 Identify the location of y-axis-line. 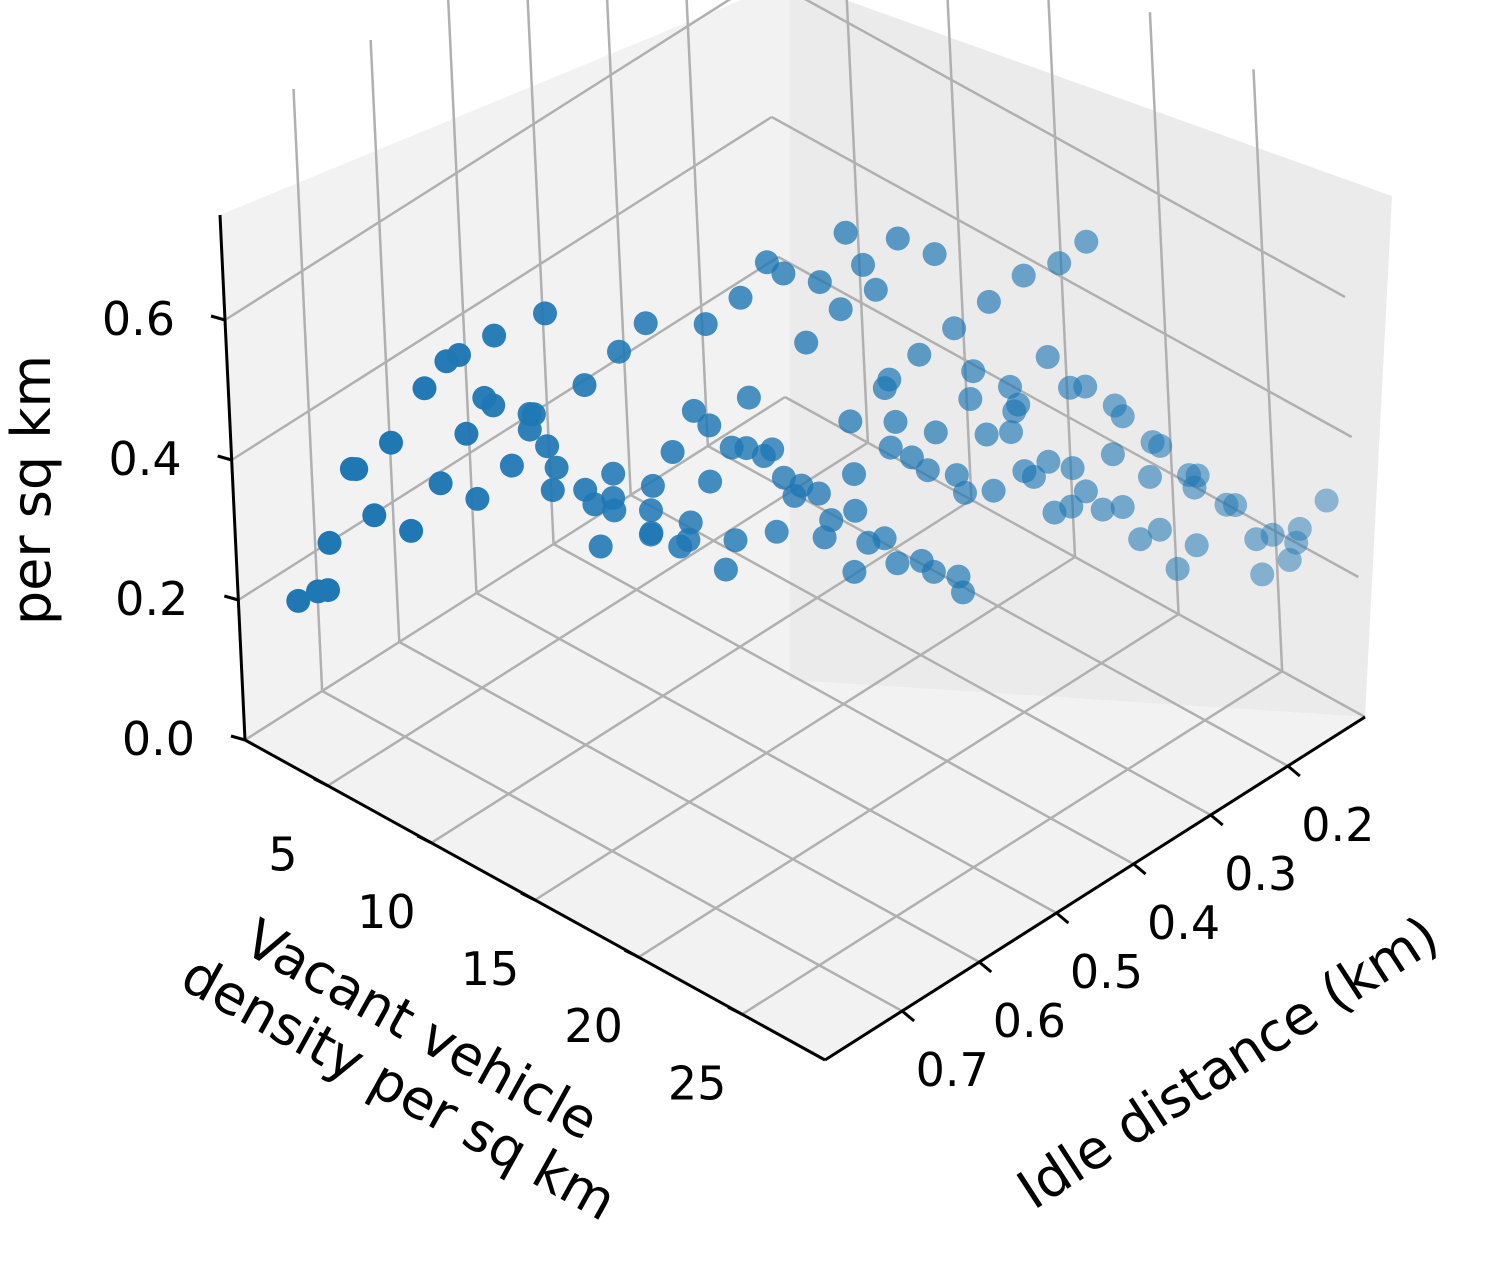
(1095, 888).